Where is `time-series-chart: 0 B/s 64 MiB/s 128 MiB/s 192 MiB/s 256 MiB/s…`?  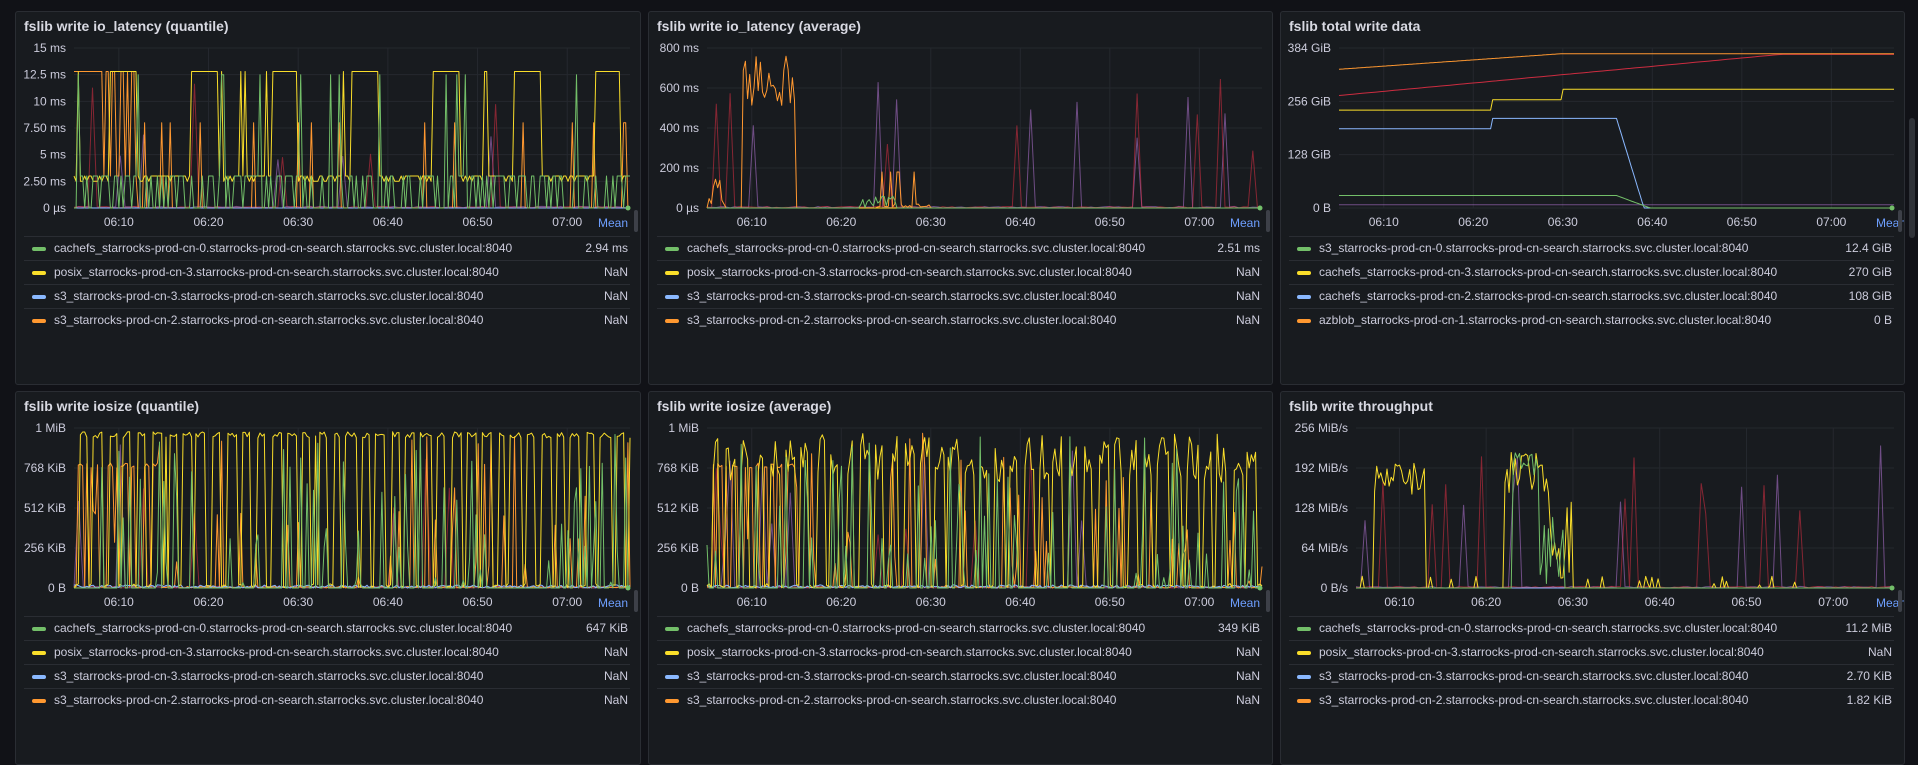 time-series-chart: 0 B/s 64 MiB/s 128 MiB/s 192 MiB/s 256 MiB/s… is located at coordinates (1592, 520).